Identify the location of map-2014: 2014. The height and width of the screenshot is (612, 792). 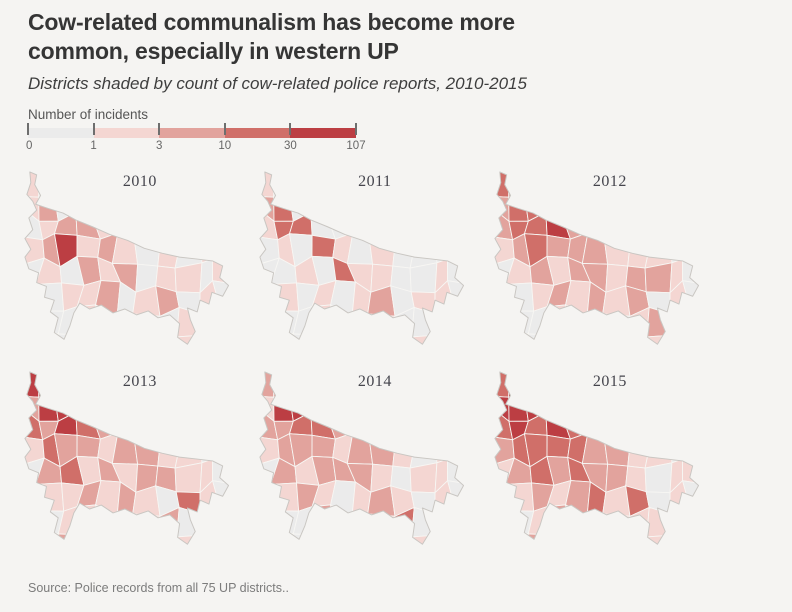
(372, 467).